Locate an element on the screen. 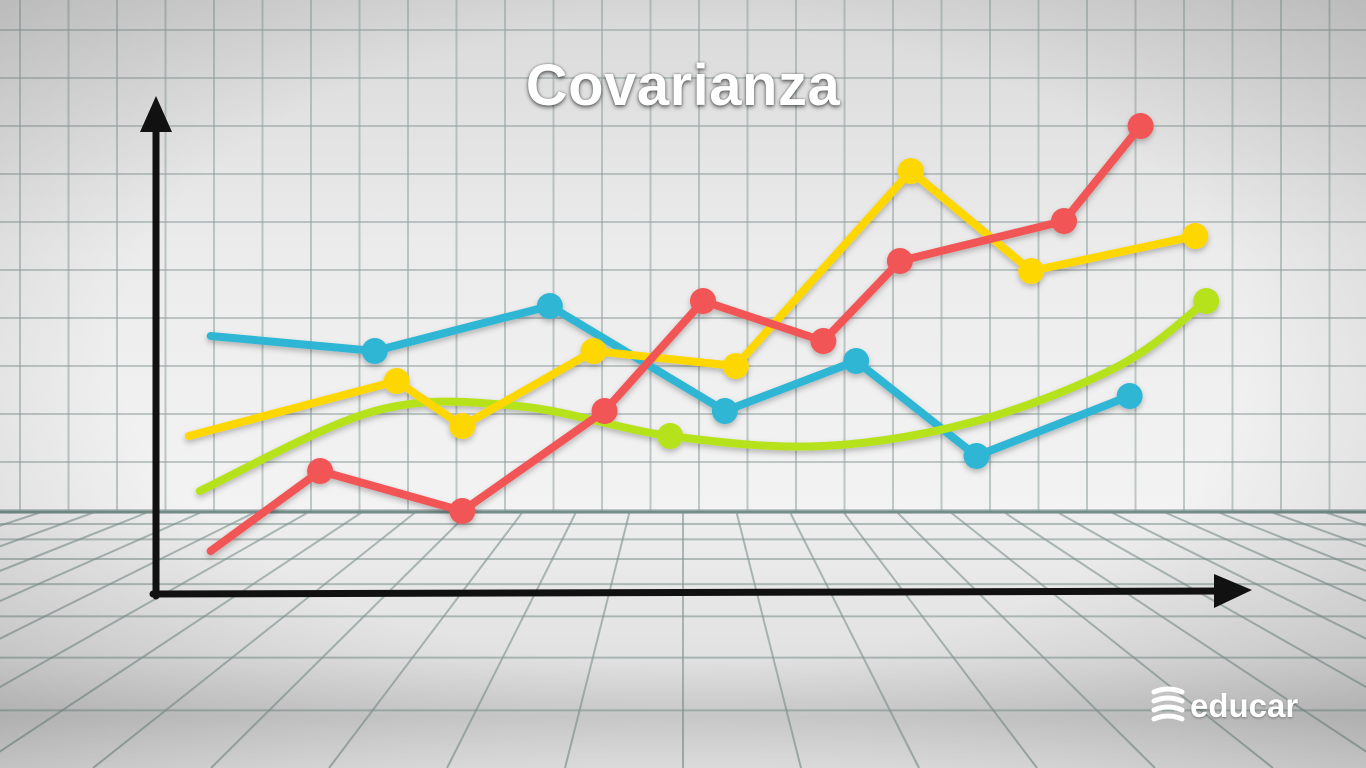  x-axis is located at coordinates (689, 592).